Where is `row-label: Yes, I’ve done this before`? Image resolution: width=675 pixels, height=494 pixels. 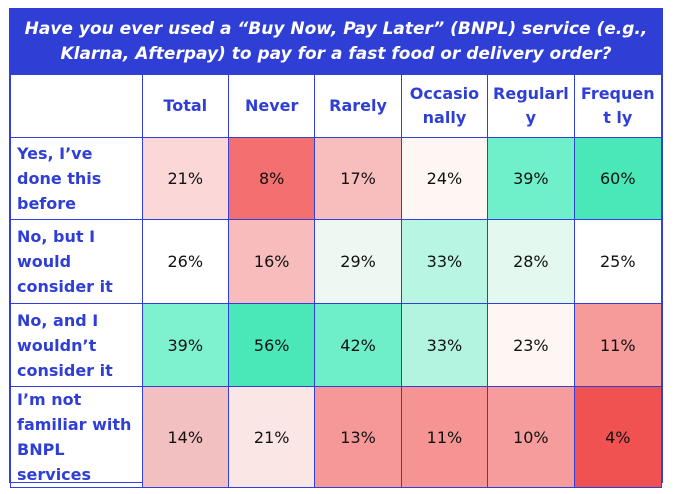
row-label: Yes, I’ve done this before is located at coordinates (76, 178).